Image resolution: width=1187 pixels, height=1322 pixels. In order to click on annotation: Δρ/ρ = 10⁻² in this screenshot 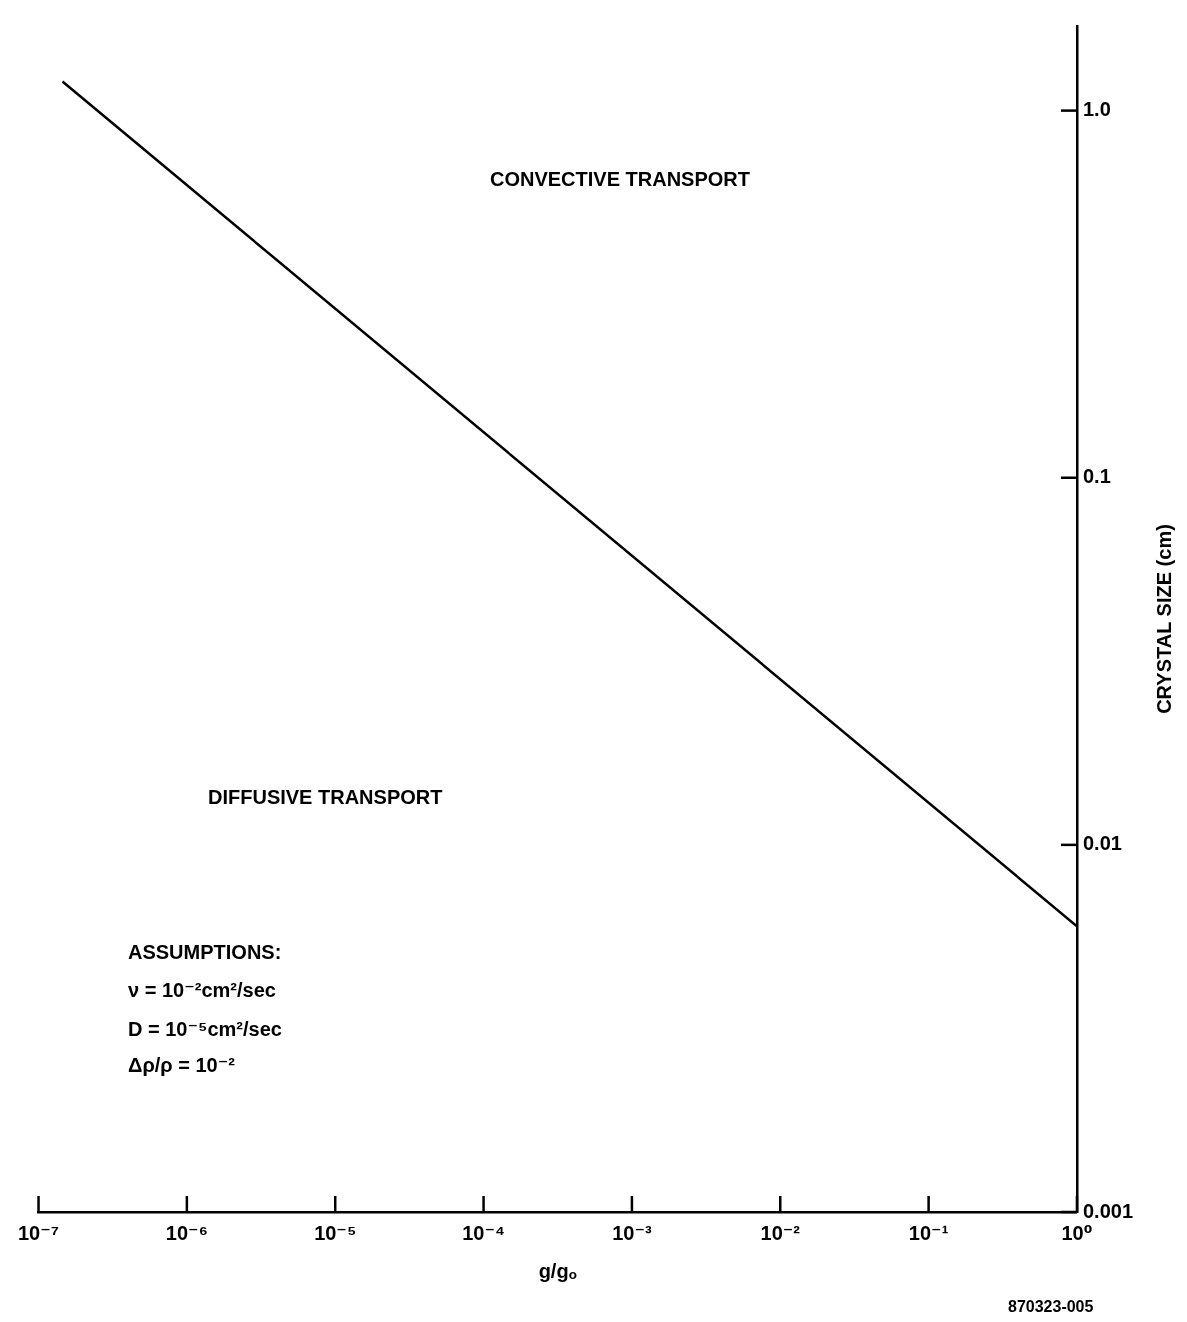, I will do `click(182, 1064)`.